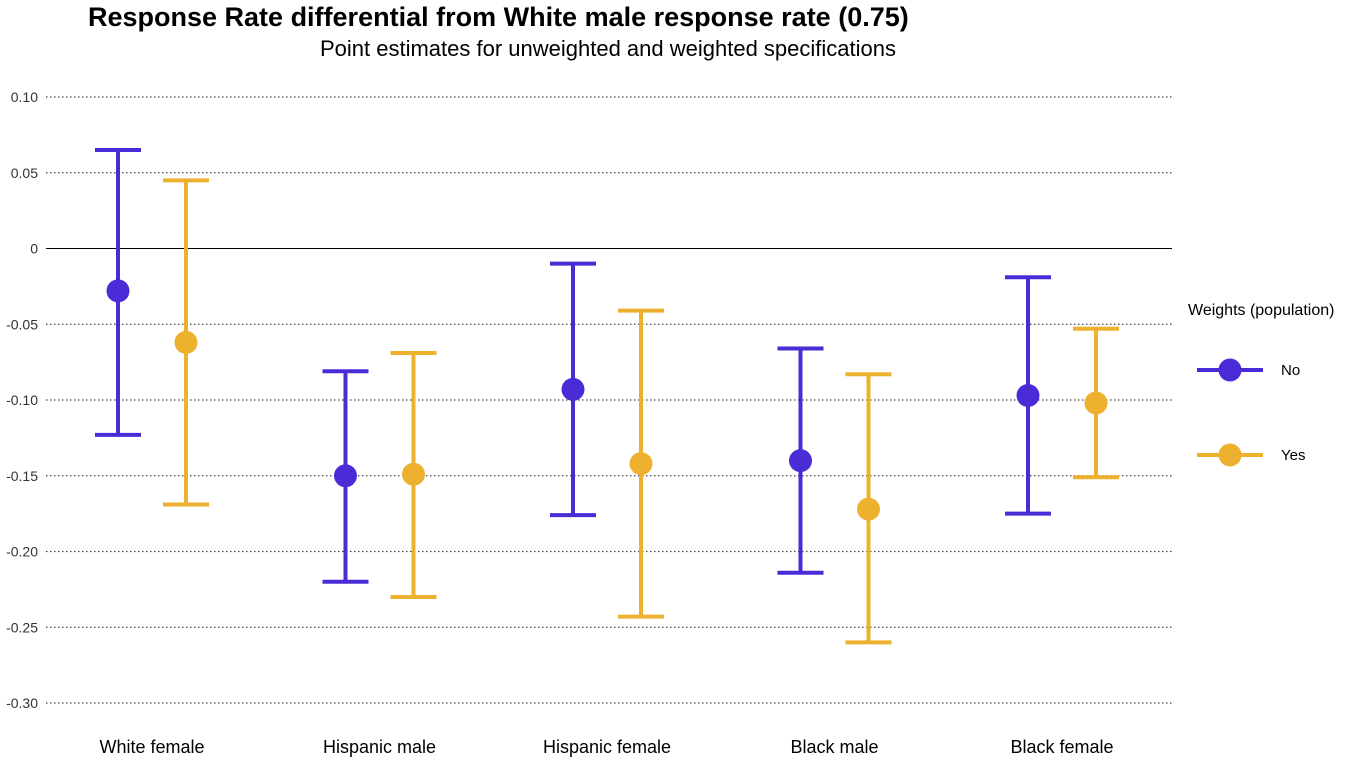 The width and height of the screenshot is (1355, 762). Describe the element at coordinates (22, 627) in the screenshot. I see `y-tick-label: -0.25` at that location.